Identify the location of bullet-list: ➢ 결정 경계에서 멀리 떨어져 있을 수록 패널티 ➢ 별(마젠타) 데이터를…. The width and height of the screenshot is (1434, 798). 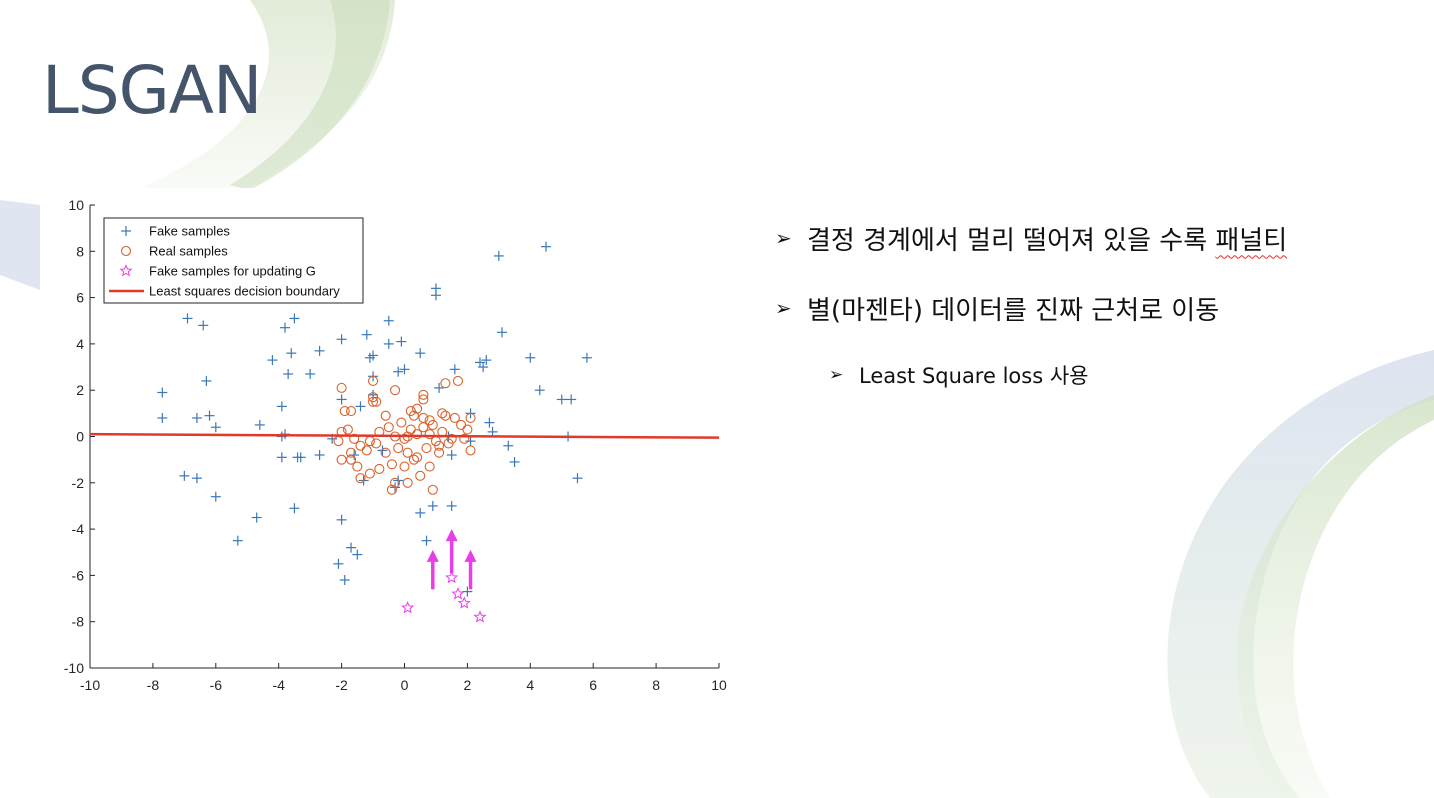
(1095, 305).